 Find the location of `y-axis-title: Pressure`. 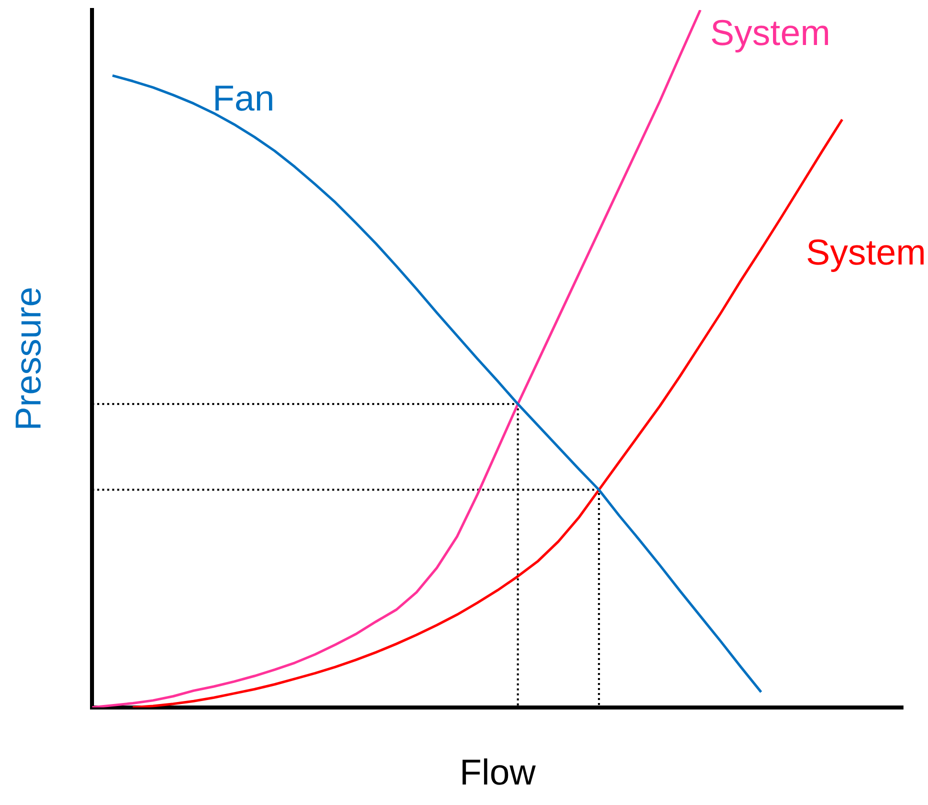

y-axis-title: Pressure is located at coordinates (28, 358).